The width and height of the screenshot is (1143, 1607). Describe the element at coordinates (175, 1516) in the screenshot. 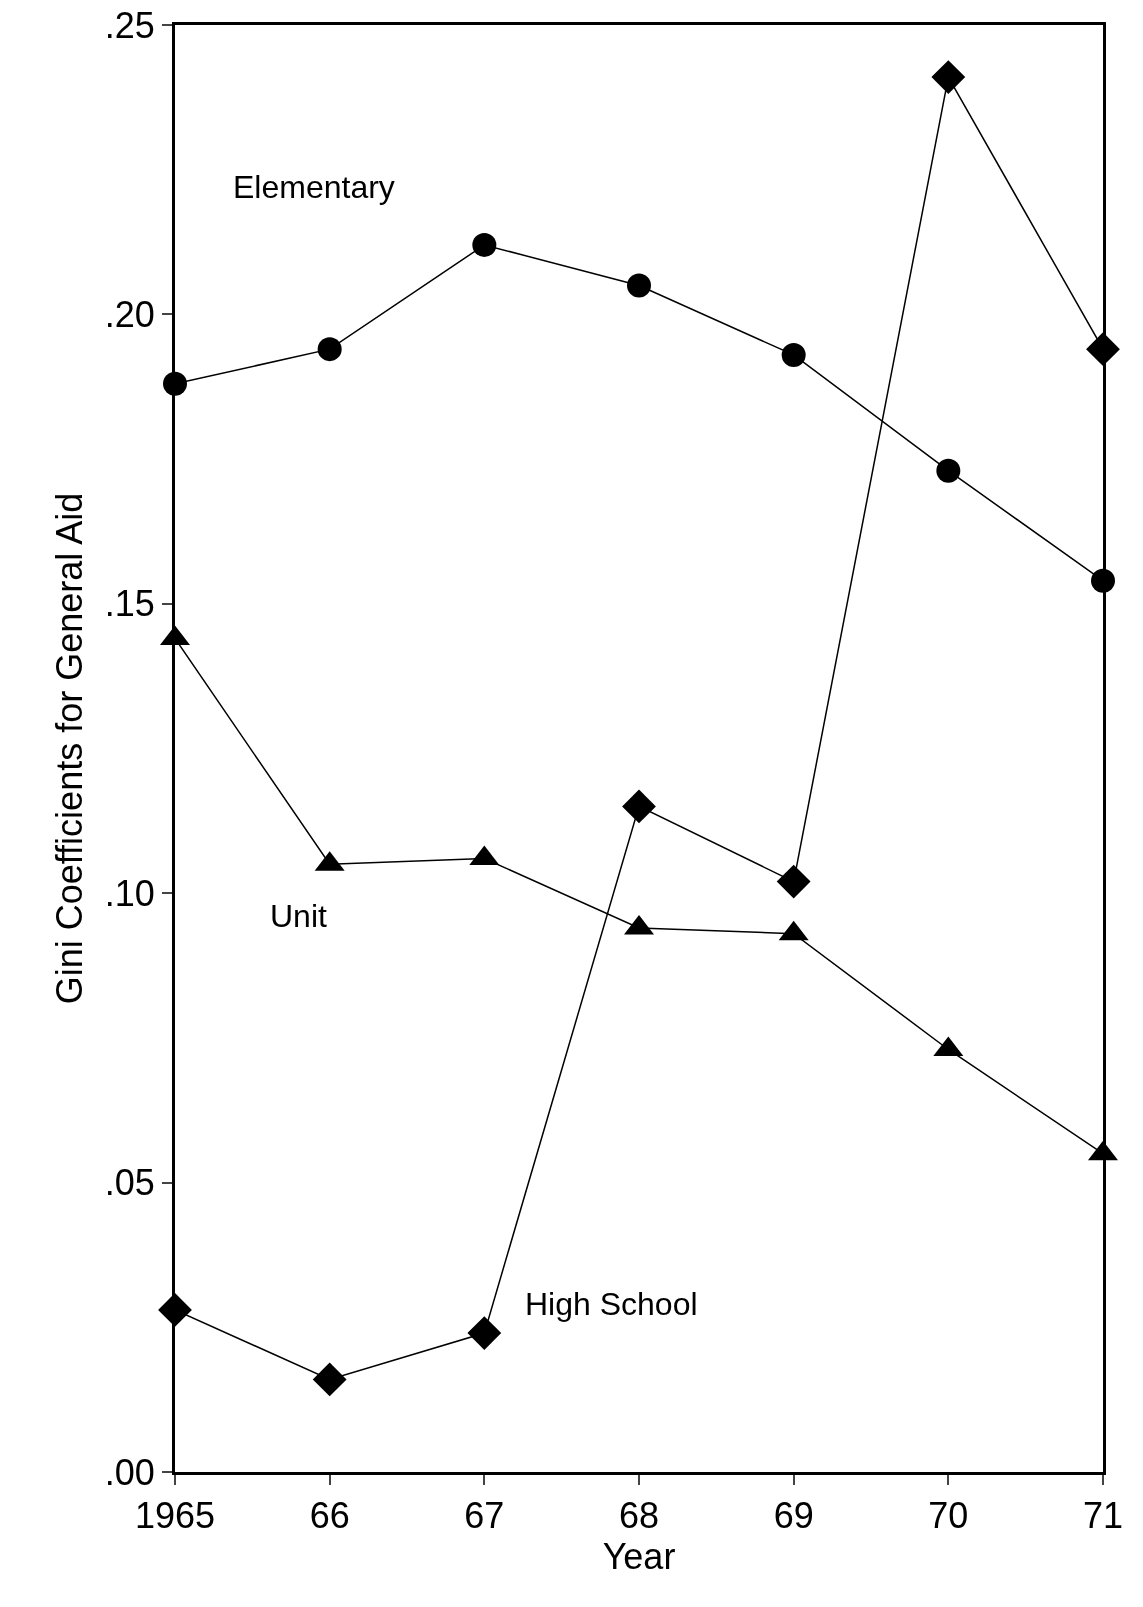

I see `x-tick-label: 1965` at that location.